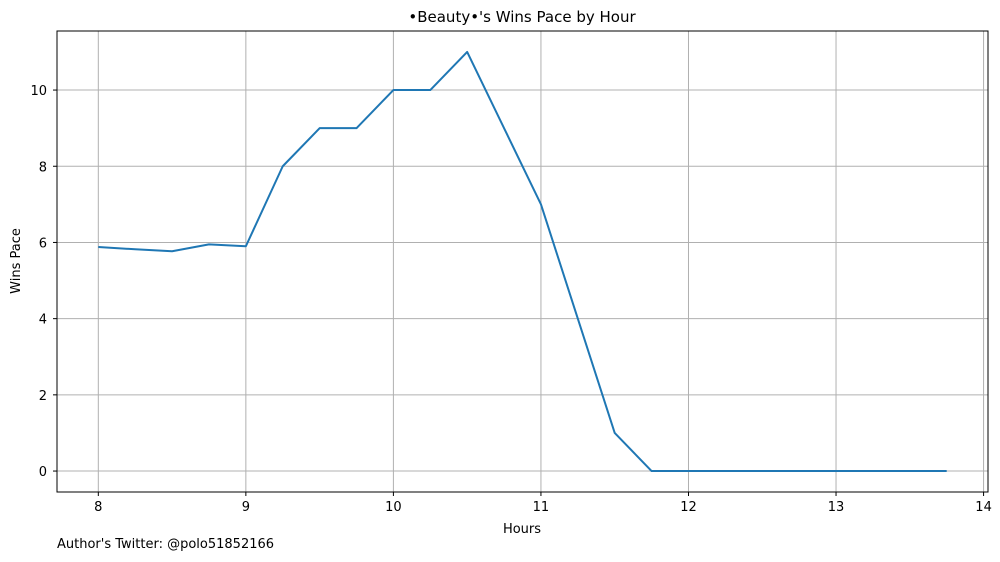  What do you see at coordinates (522, 17) in the screenshot?
I see `chart-title: •Beauty•'s Wins Pace by Hour` at bounding box center [522, 17].